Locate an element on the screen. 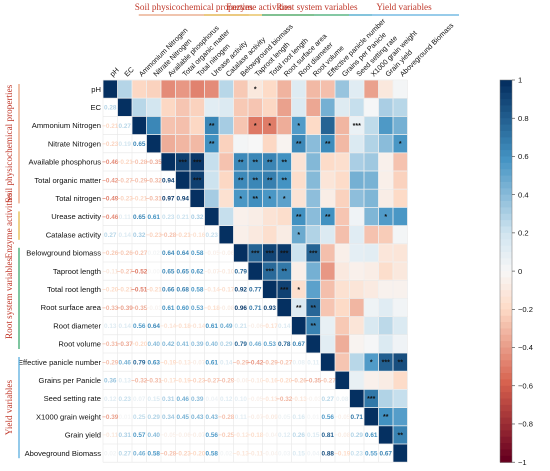 Image resolution: width=550 pixels, height=471 pixels. correlation-value: −0.06 is located at coordinates (183, 435).